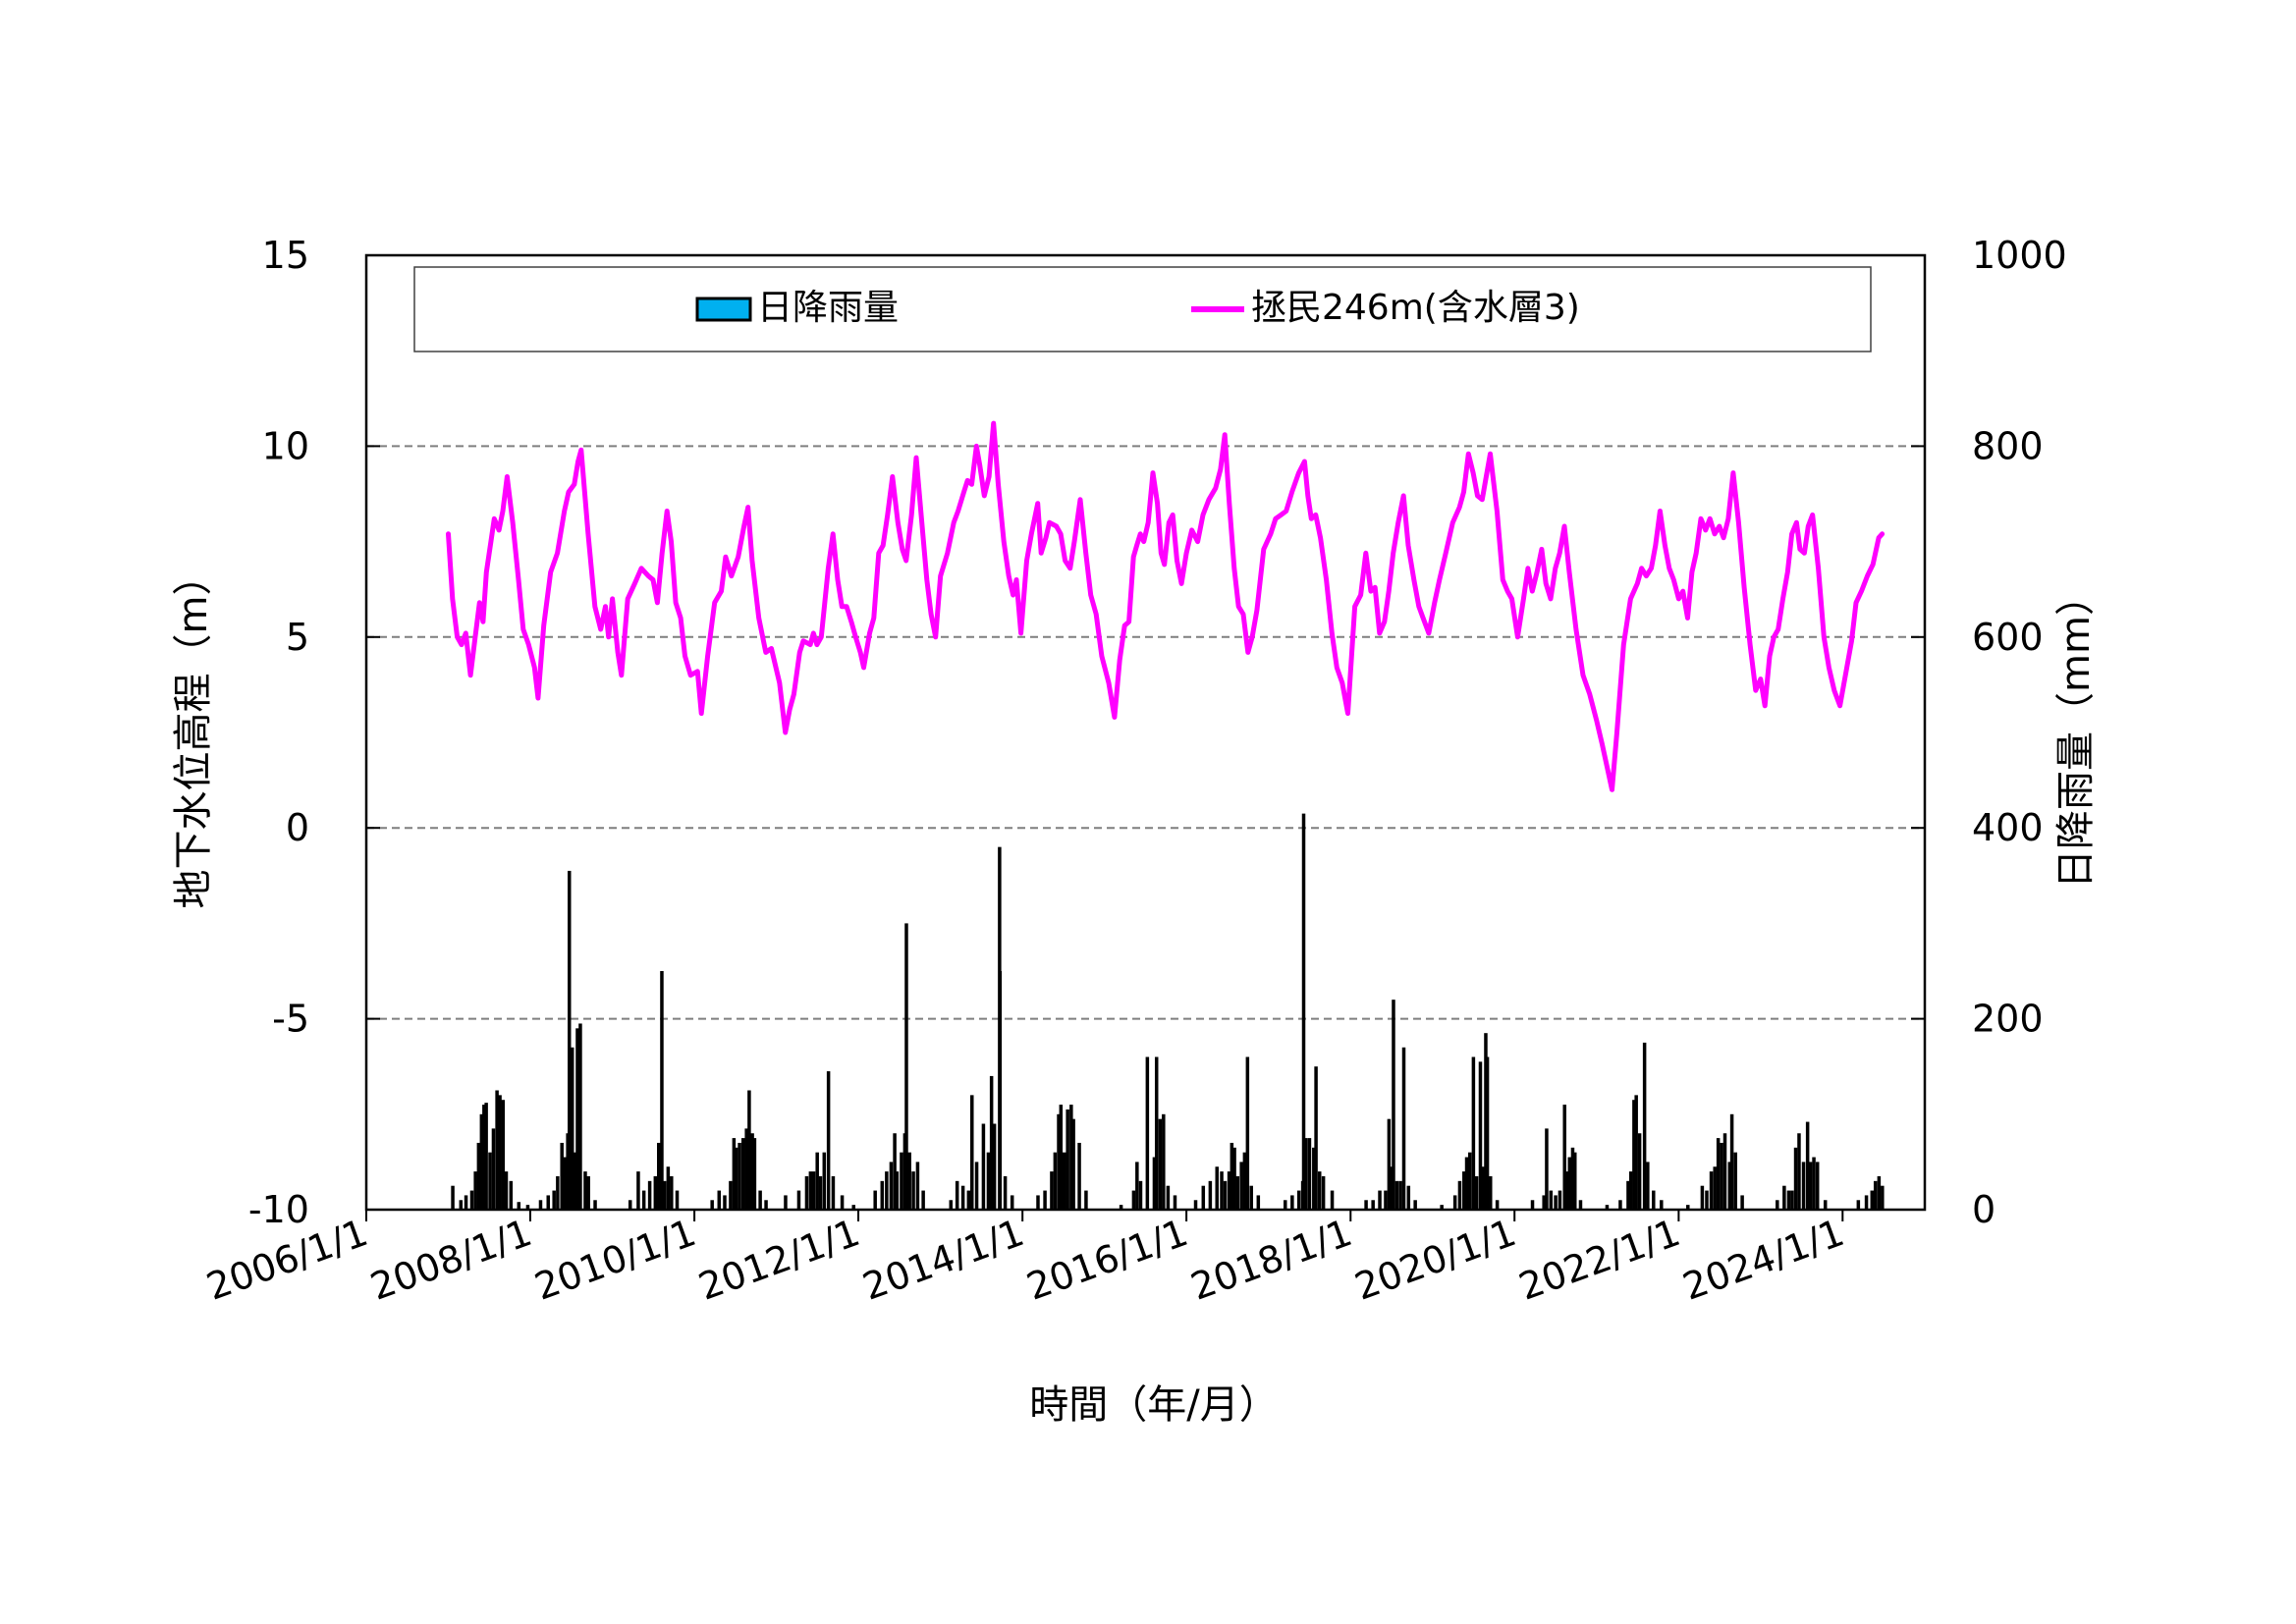  Describe the element at coordinates (2008, 637) in the screenshot. I see `y-right-tick-label: 600` at that location.